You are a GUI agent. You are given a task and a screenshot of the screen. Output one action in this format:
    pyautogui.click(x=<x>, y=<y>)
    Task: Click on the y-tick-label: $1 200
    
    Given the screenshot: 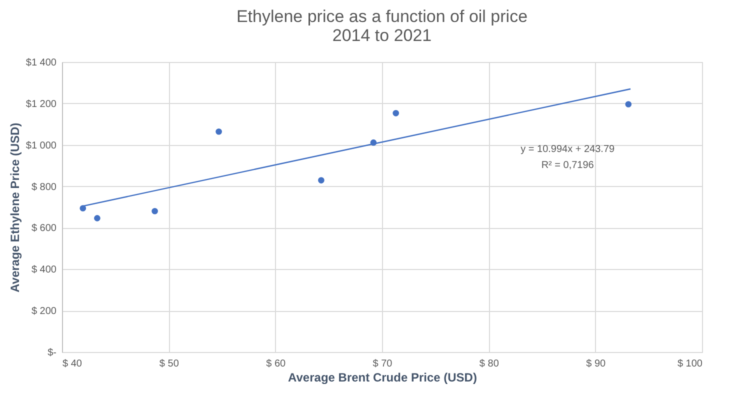 What is the action you would take?
    pyautogui.click(x=41, y=104)
    